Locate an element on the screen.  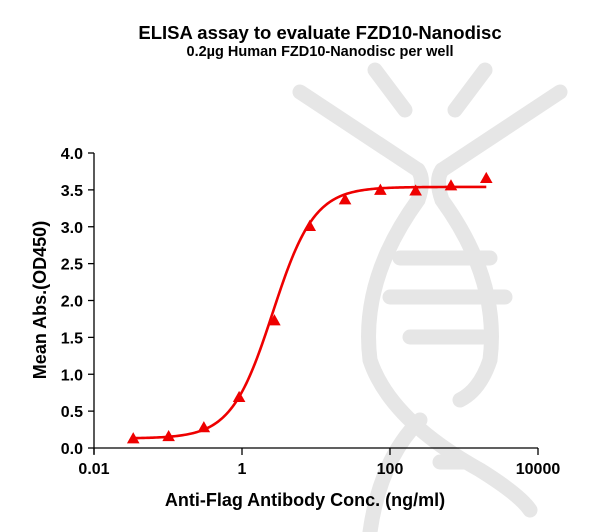
y-tick-label: 2.0 is located at coordinates (72, 302).